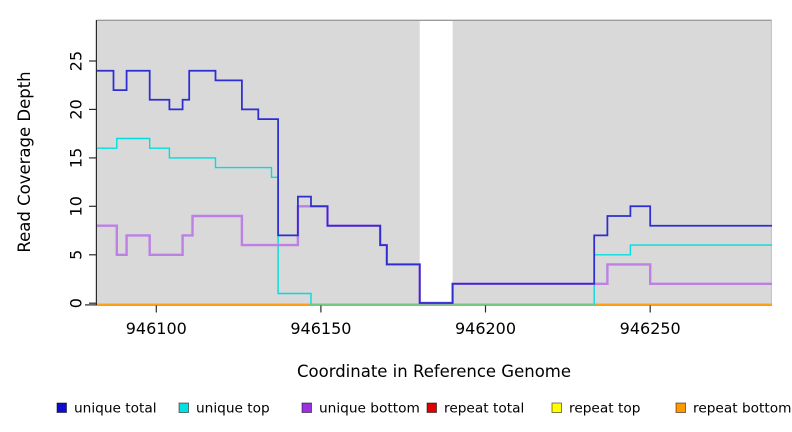 Image resolution: width=792 pixels, height=432 pixels. What do you see at coordinates (484, 409) in the screenshot?
I see `legend-label-repeat-total: repeat total` at bounding box center [484, 409].